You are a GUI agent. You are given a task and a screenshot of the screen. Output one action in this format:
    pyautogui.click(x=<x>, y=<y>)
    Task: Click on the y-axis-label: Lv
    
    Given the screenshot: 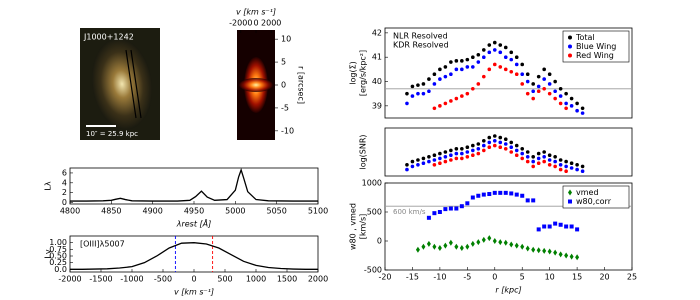 What is the action you would take?
    pyautogui.click(x=48, y=253)
    